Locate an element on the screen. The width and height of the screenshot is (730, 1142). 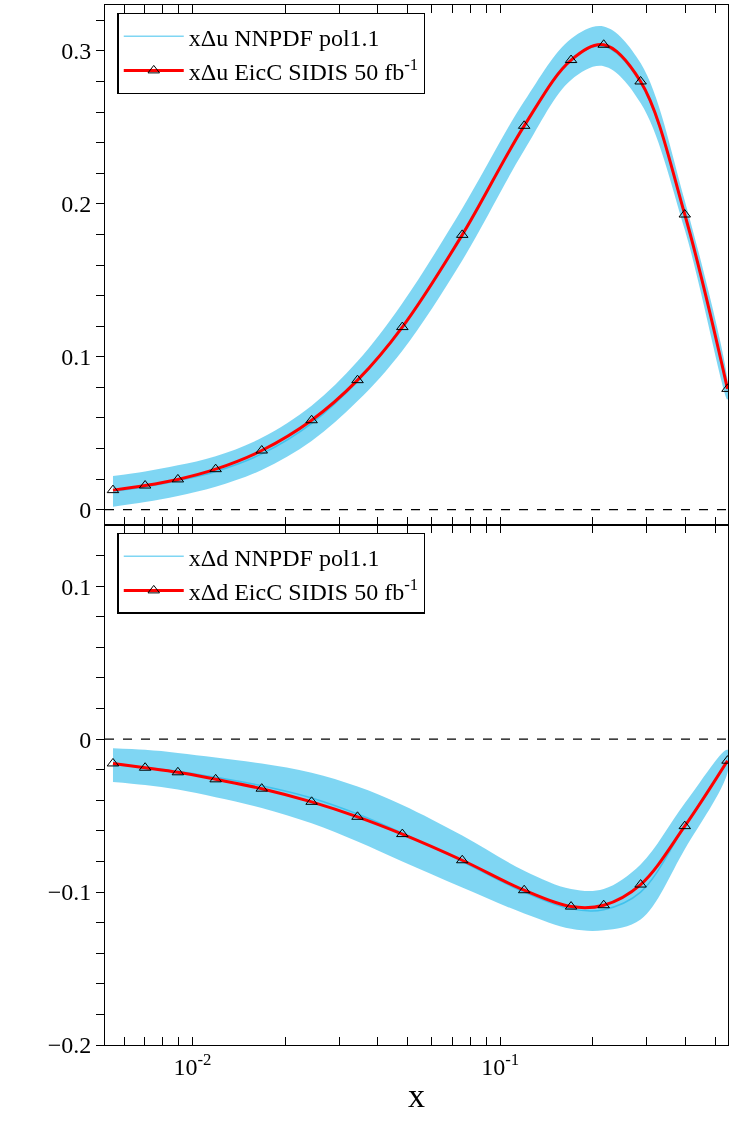
y-tick-label: −0.2 is located at coordinates (69, 1045).